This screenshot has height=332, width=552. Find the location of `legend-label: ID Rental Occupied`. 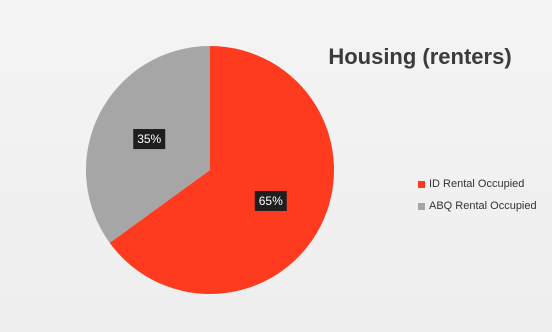

legend-label: ID Rental Occupied is located at coordinates (477, 184).